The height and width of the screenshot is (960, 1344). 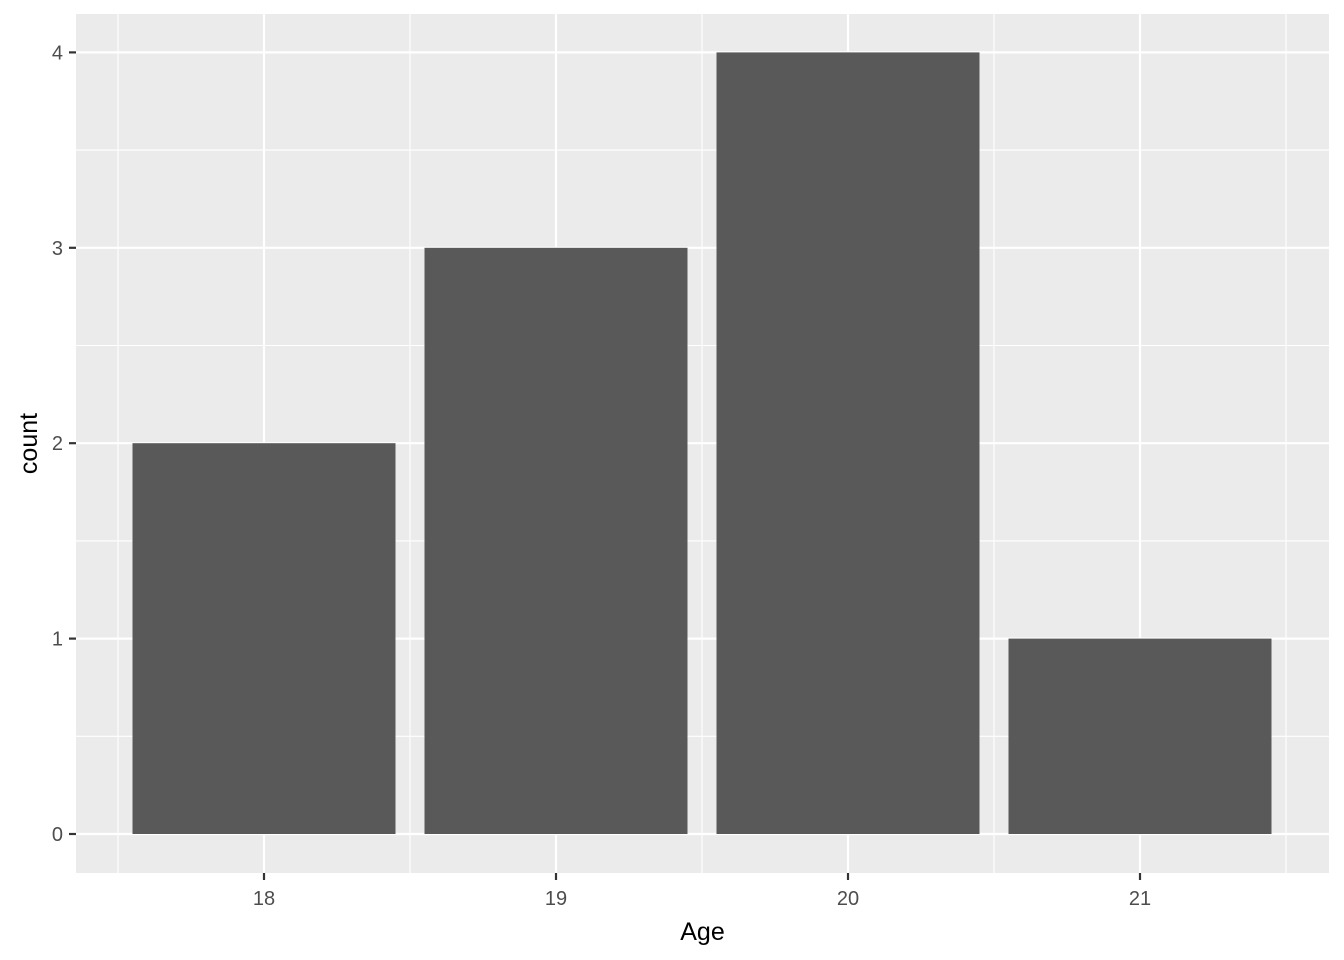 What do you see at coordinates (702, 932) in the screenshot?
I see `x-axis-title: Age` at bounding box center [702, 932].